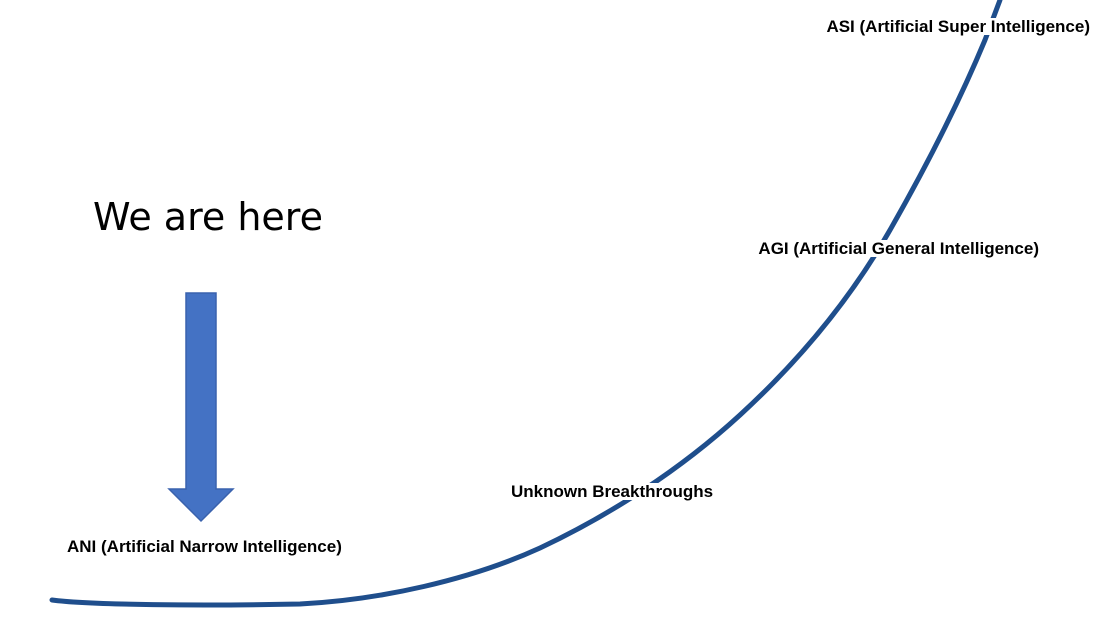 The width and height of the screenshot is (1106, 624). I want to click on we-are-here-headline: We are here, so click(208, 217).